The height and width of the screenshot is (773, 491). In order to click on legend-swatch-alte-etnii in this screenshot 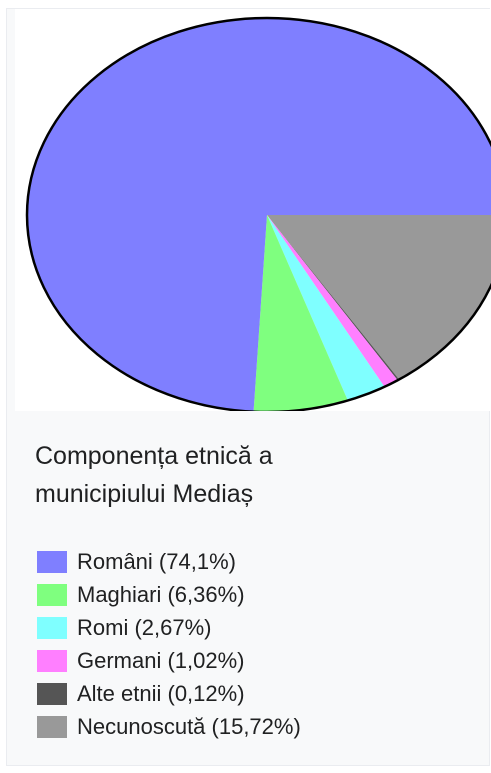, I will do `click(52, 693)`.